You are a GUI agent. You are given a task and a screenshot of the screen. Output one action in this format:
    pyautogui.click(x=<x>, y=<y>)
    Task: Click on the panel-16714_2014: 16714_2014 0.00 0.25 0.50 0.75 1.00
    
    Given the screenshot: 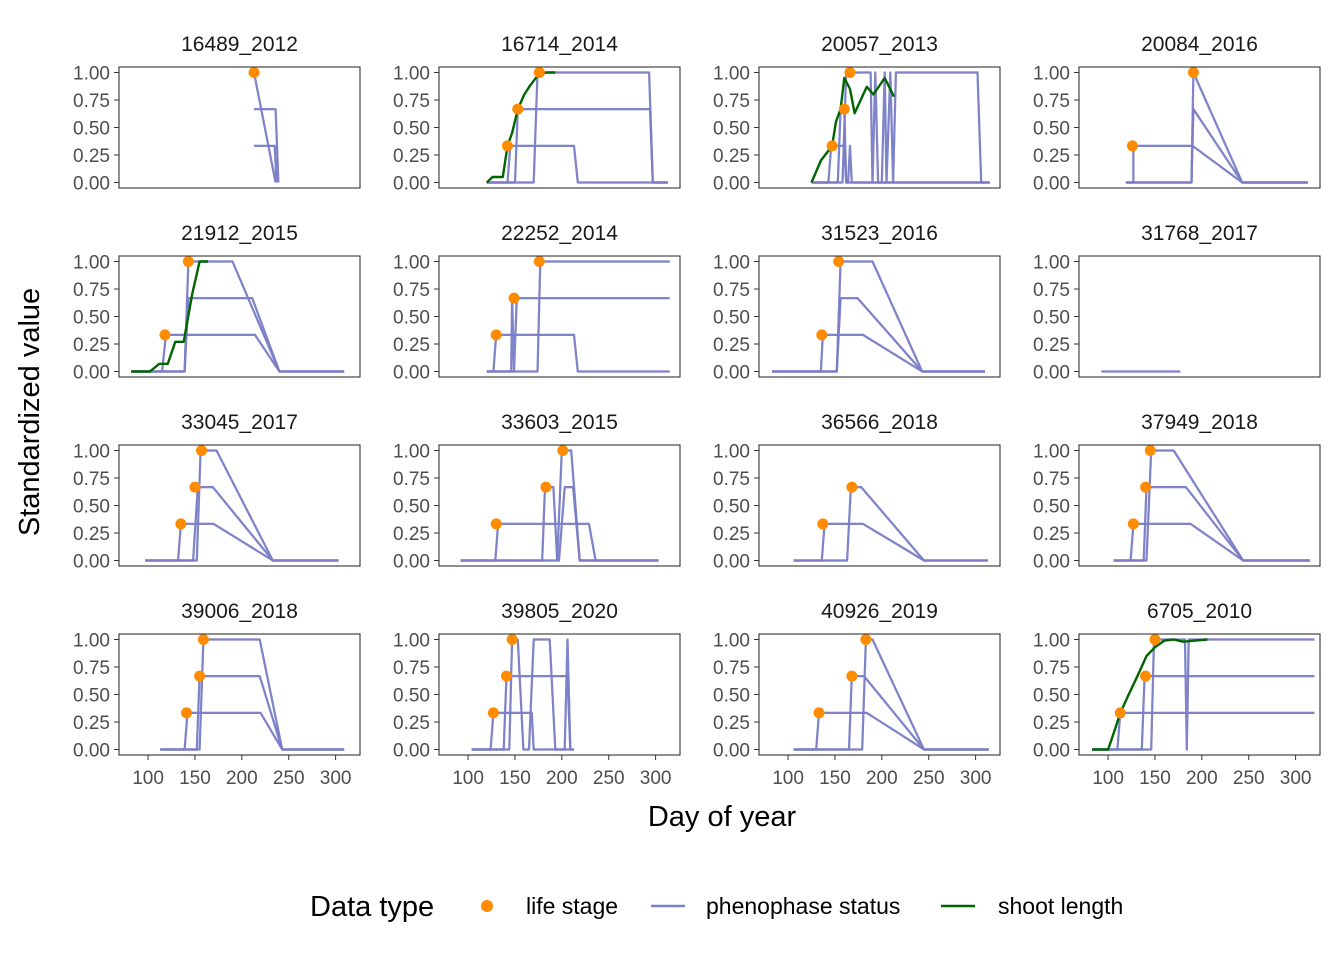 What is the action you would take?
    pyautogui.click(x=537, y=114)
    